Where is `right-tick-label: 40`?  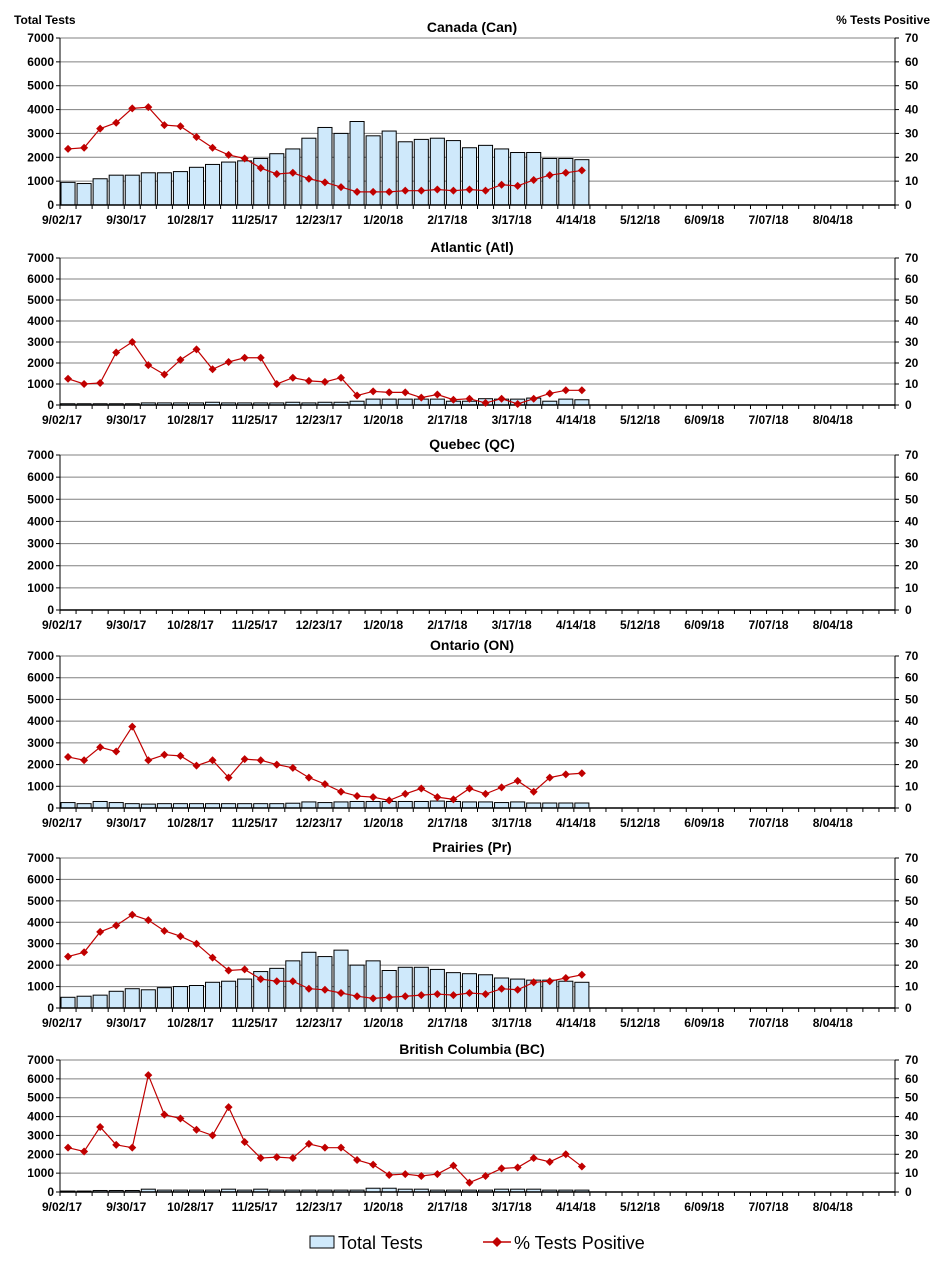
right-tick-label: 40 is located at coordinates (912, 321).